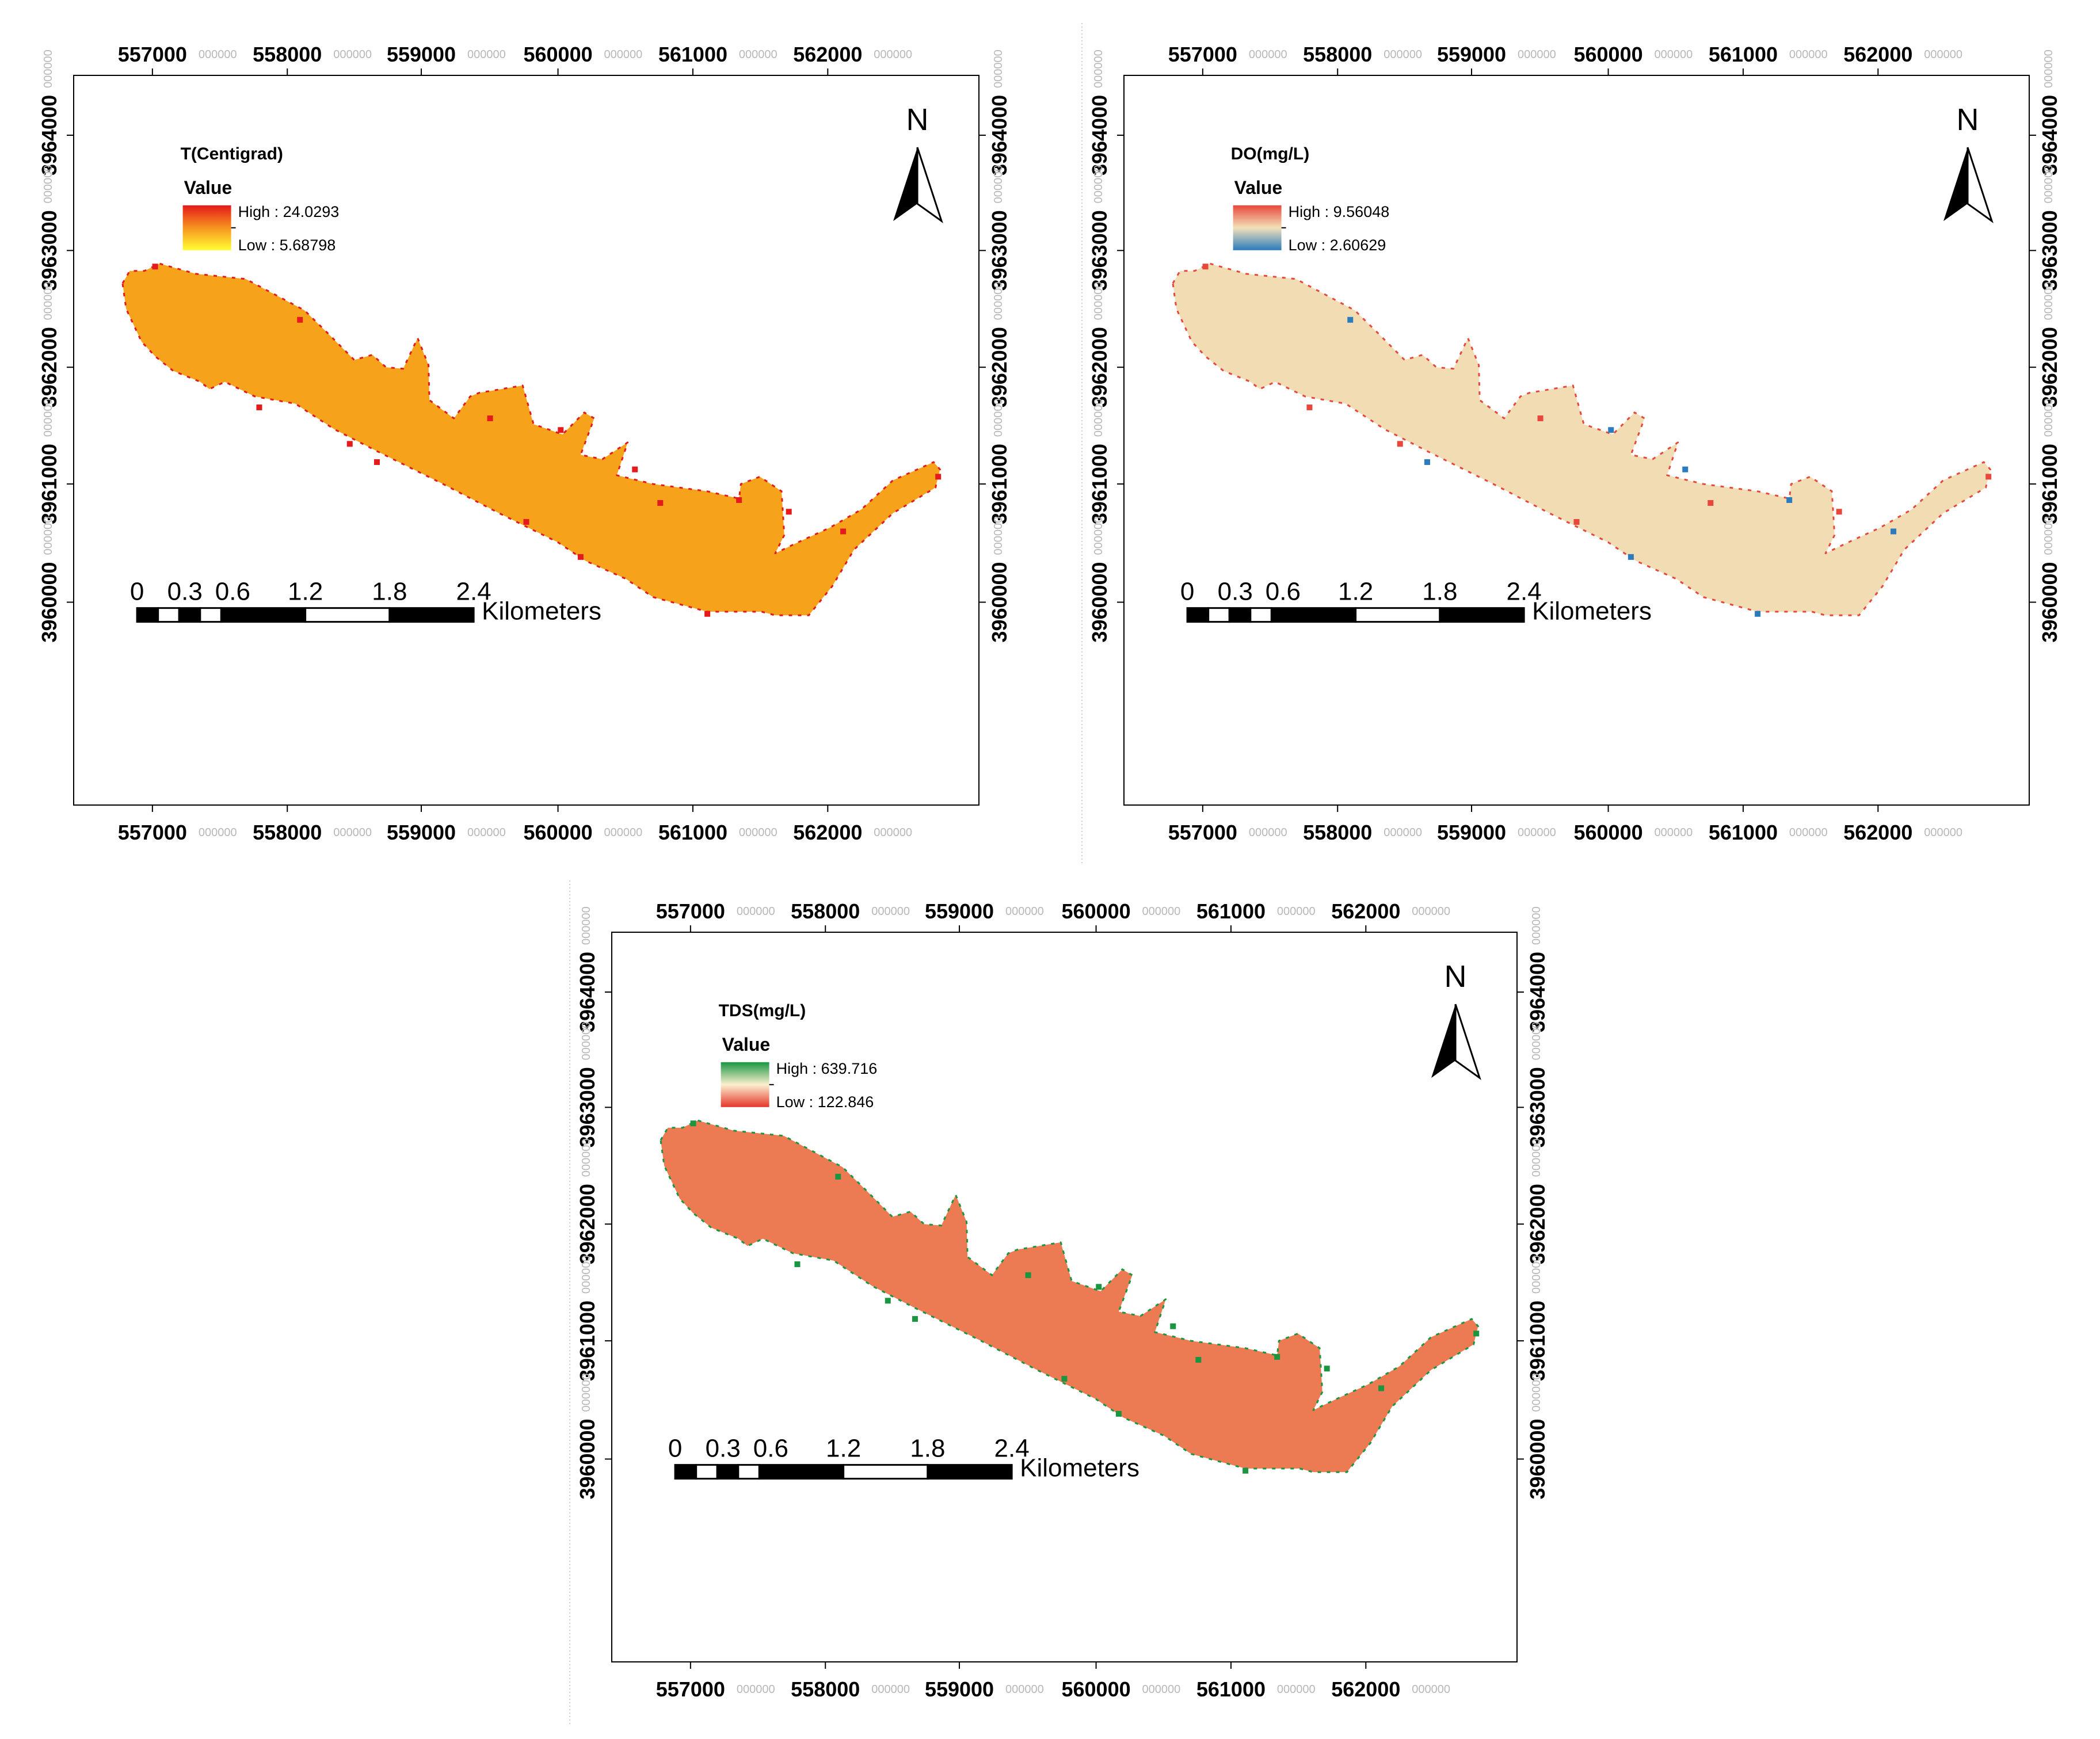 The image size is (2100, 1739). I want to click on grid-label-left: 3961000, so click(1099, 484).